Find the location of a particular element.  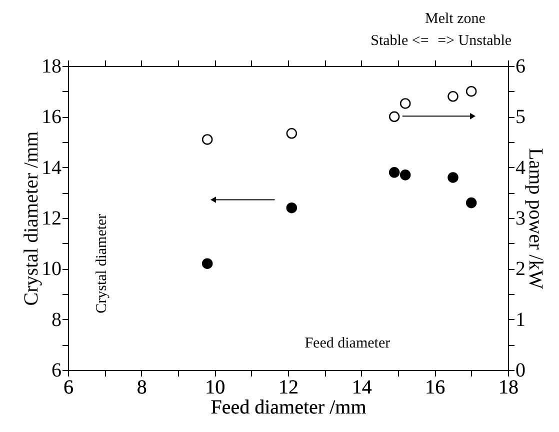

x-tick-label: 14 is located at coordinates (362, 387).